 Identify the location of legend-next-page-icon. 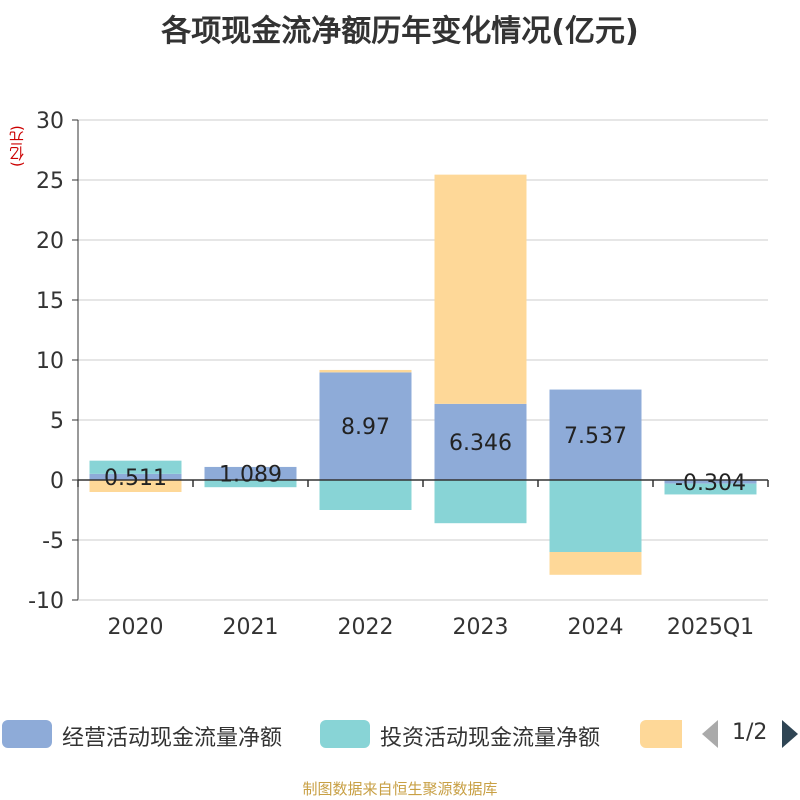
(790, 734).